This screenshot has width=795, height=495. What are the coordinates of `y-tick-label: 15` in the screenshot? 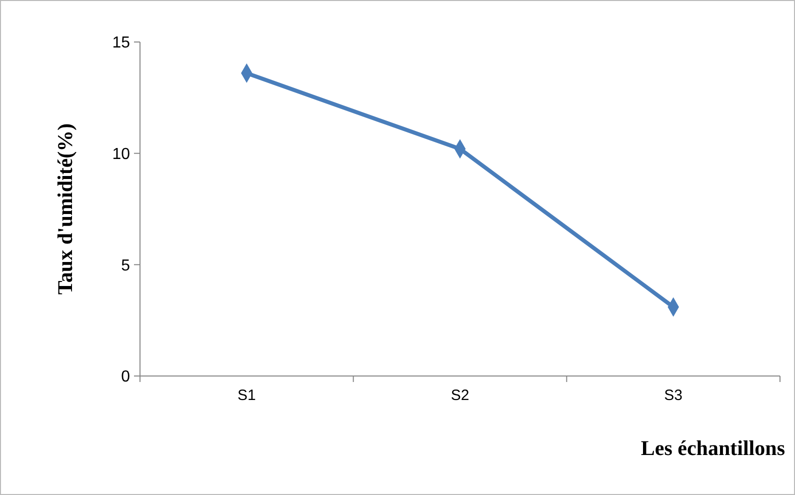 It's located at (121, 43).